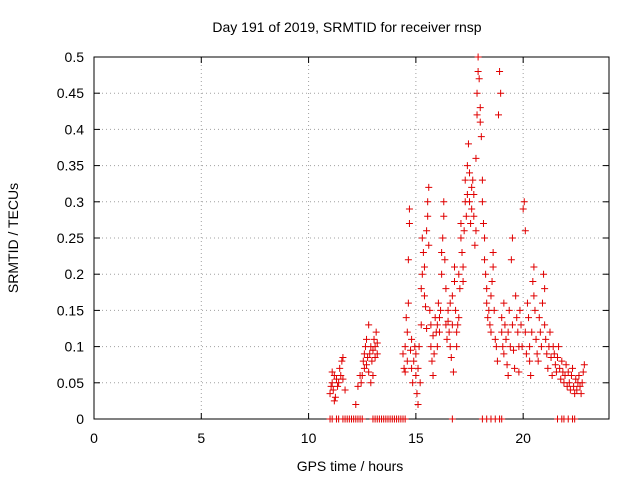 The width and height of the screenshot is (640, 480). Describe the element at coordinates (201, 438) in the screenshot. I see `x-tick-label: 5` at that location.